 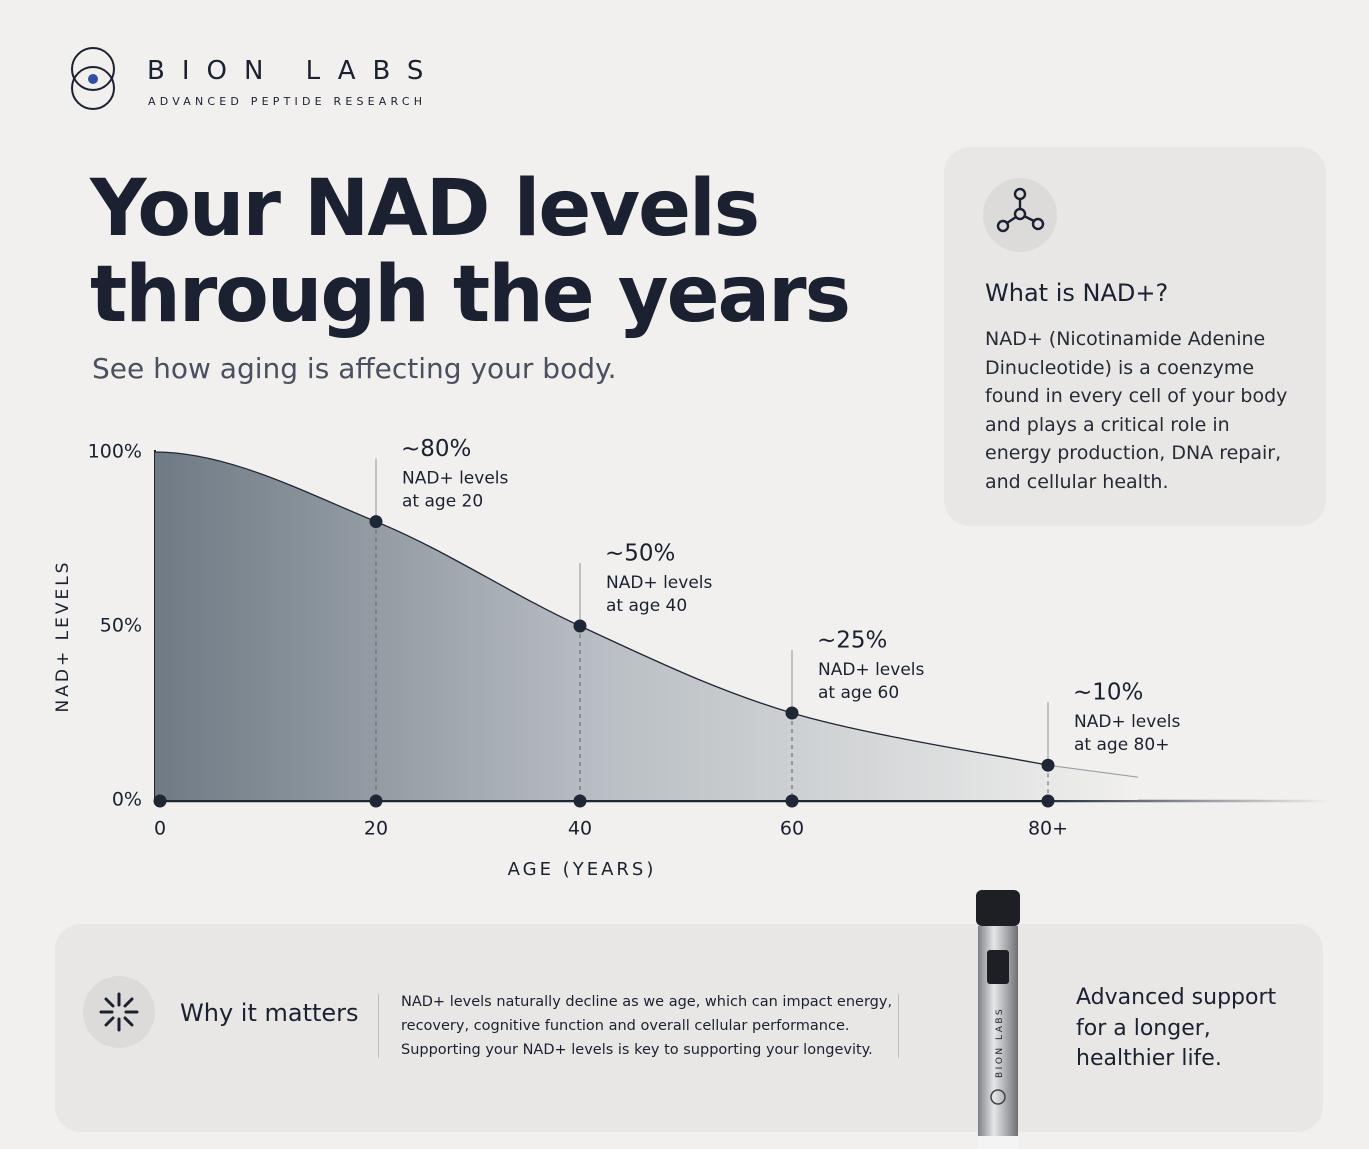 What do you see at coordinates (160, 829) in the screenshot?
I see `x-tick-label: 0` at bounding box center [160, 829].